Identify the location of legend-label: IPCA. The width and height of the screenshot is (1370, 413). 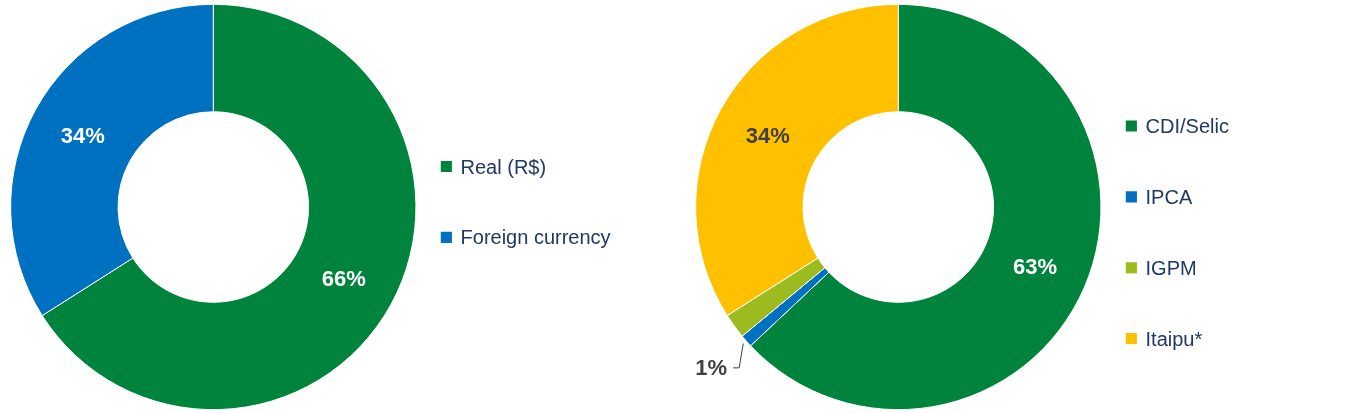
(1169, 196).